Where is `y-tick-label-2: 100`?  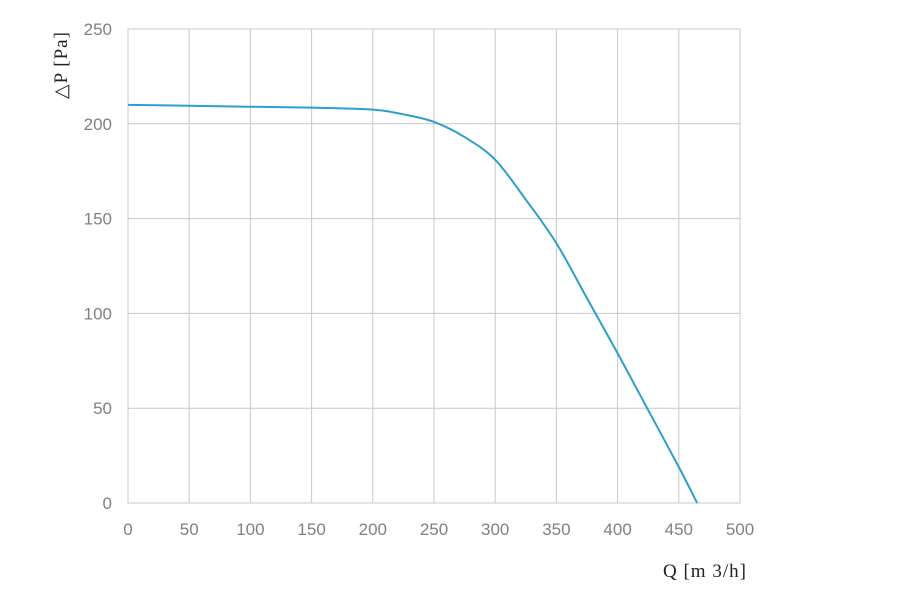
y-tick-label-2: 100 is located at coordinates (98, 313).